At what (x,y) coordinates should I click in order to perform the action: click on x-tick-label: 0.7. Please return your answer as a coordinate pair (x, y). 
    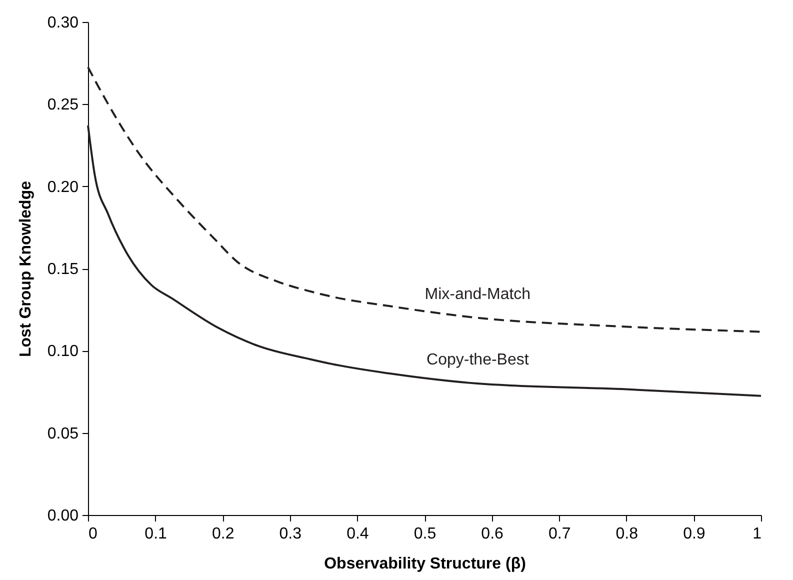
    Looking at the image, I should click on (559, 534).